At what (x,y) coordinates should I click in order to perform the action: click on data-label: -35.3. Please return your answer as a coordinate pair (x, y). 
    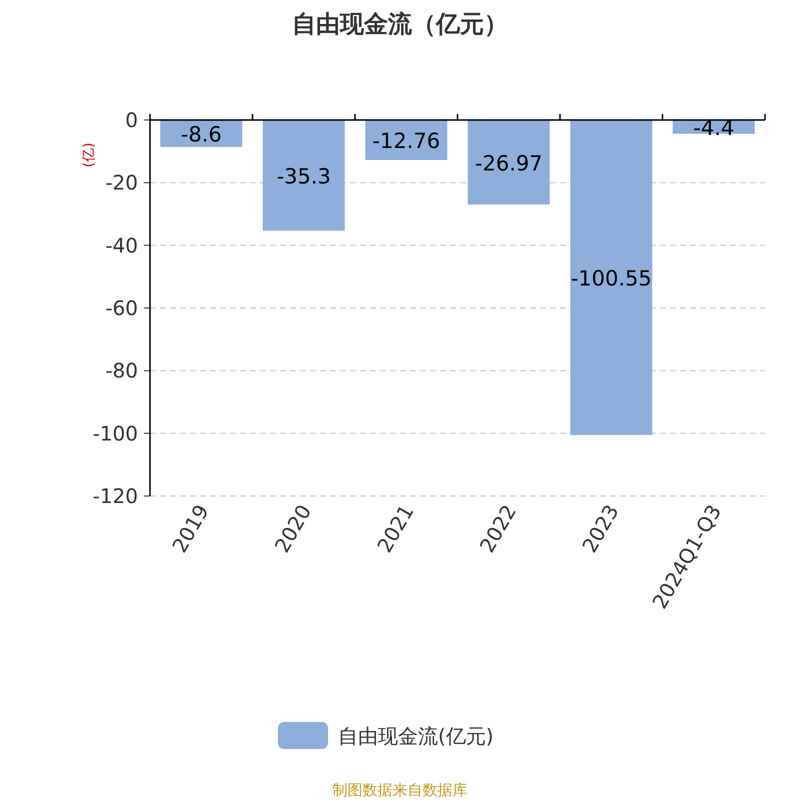
    Looking at the image, I should click on (303, 176).